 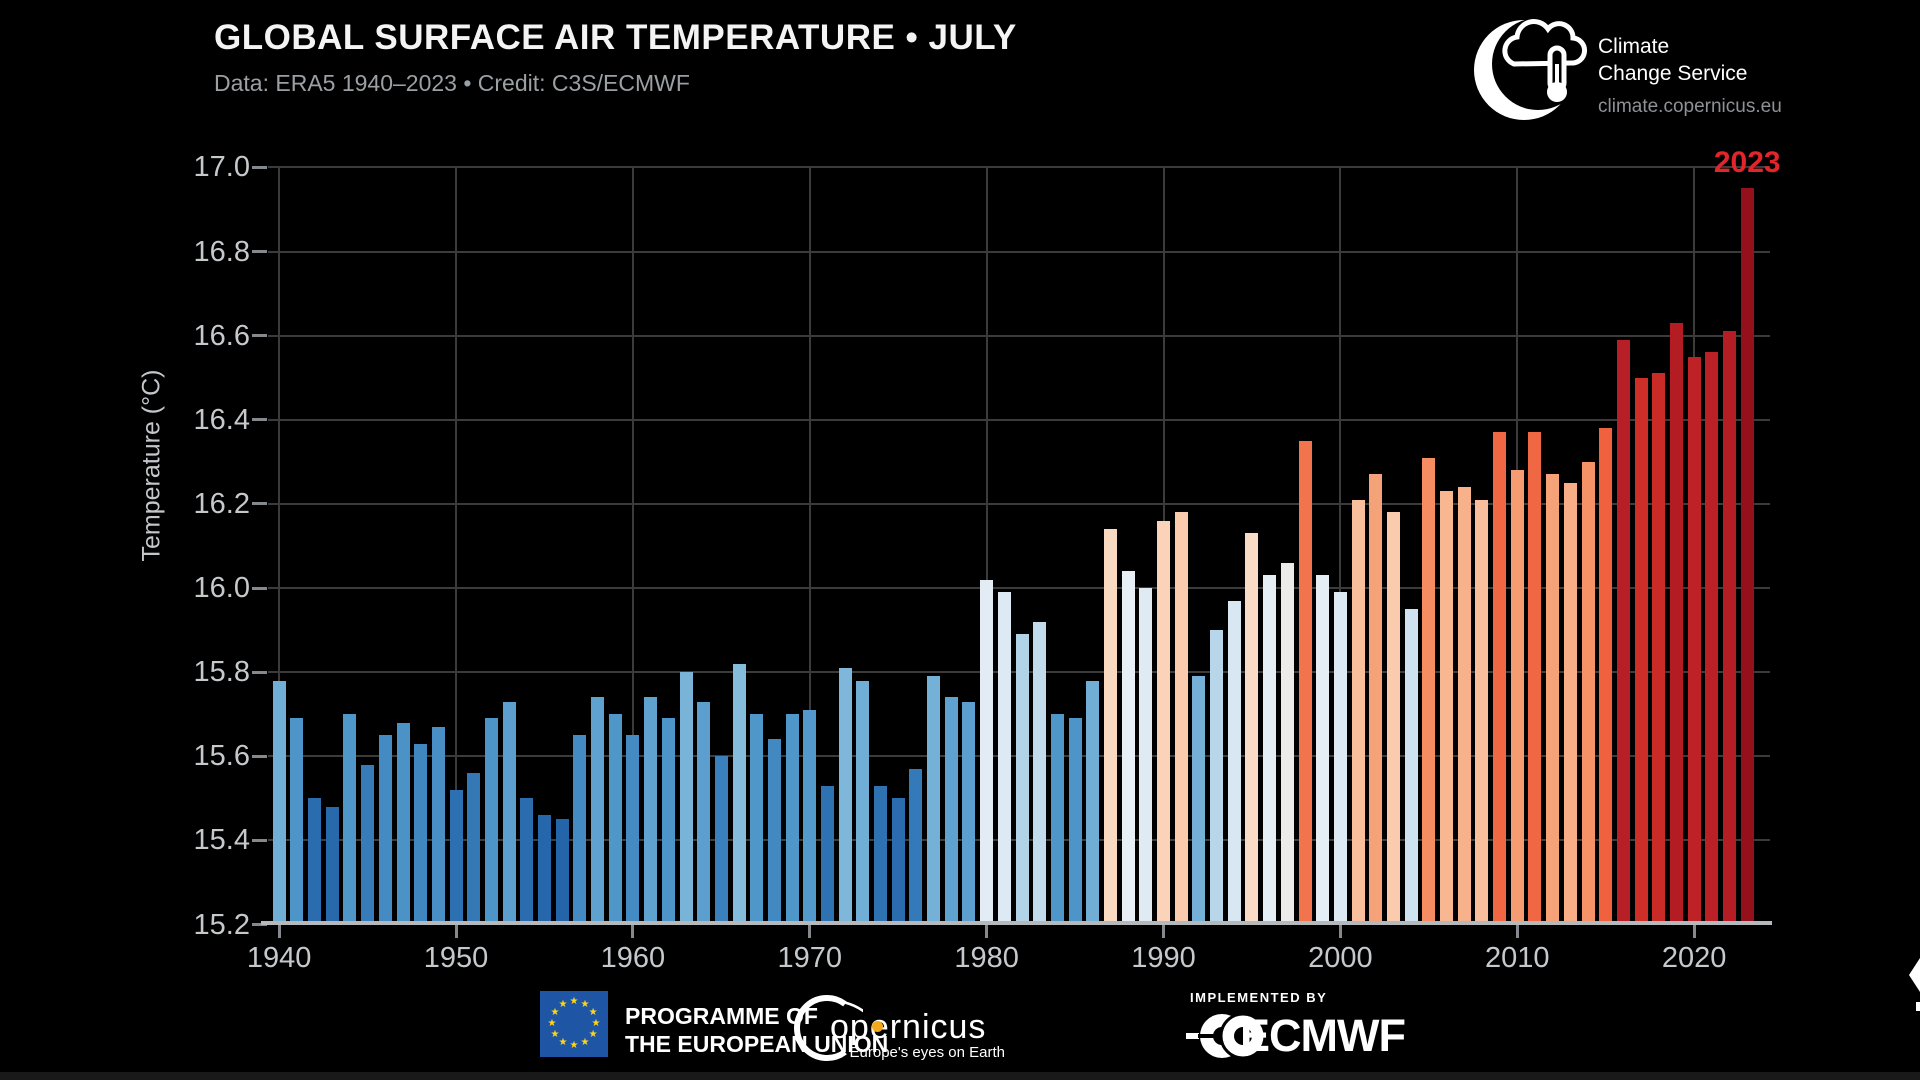 I want to click on annotation-2023: 2023, so click(x=1747, y=163).